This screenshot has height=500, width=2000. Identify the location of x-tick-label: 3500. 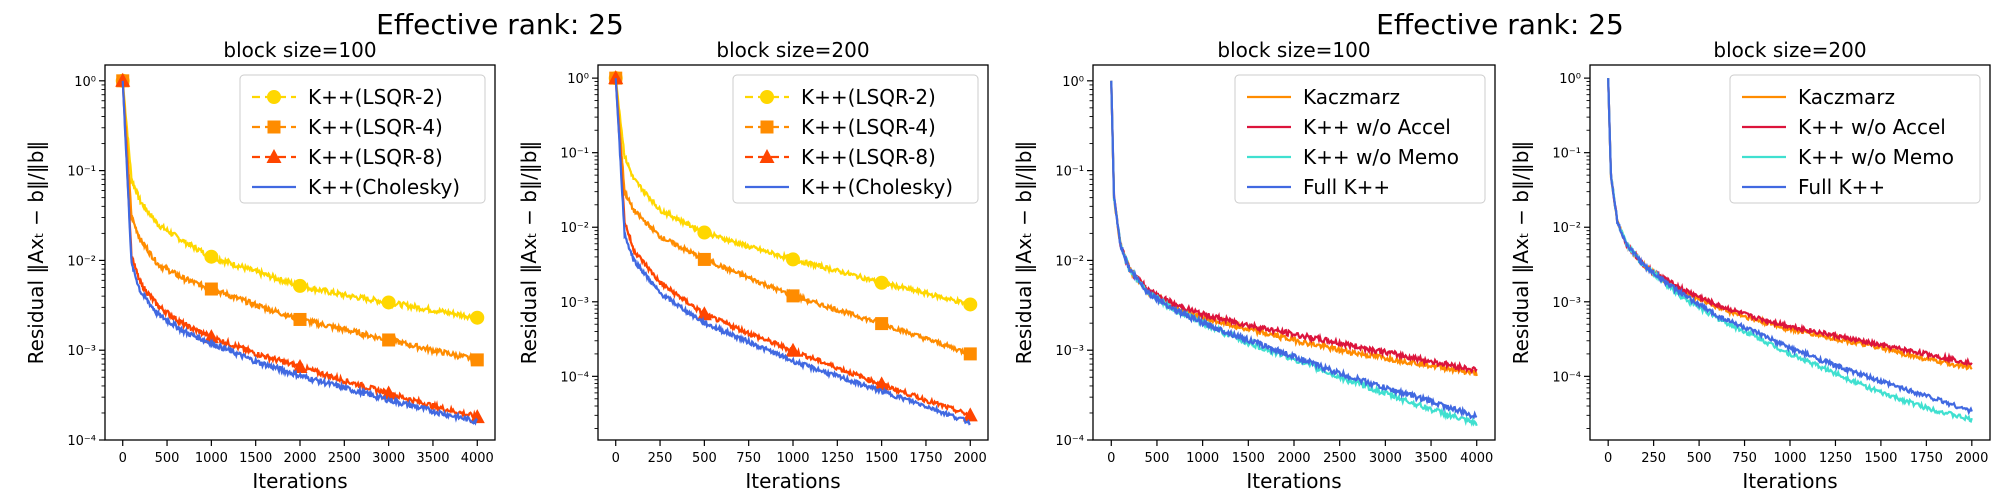
(432, 458).